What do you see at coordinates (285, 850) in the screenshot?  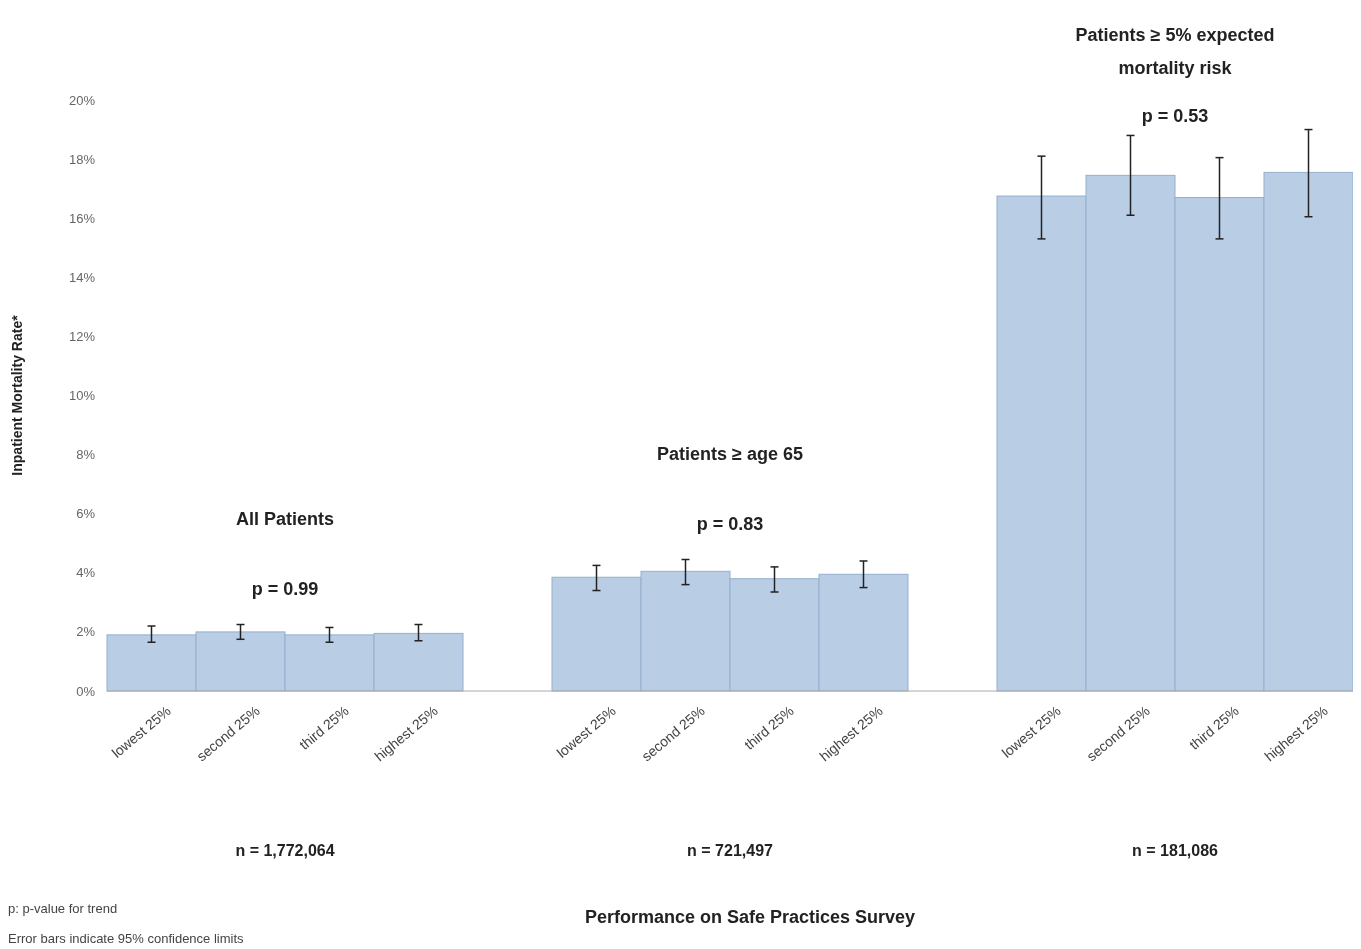 I see `text: n = 1,772,064` at bounding box center [285, 850].